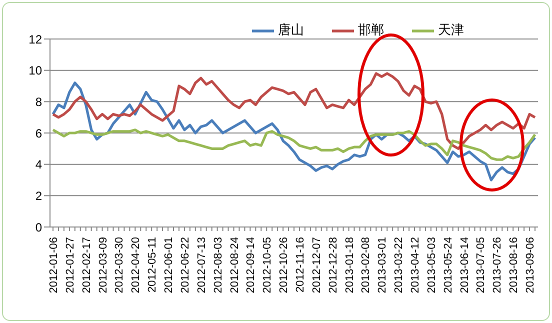 The width and height of the screenshot is (552, 323). I want to click on x-tick-label: 2012-03-30, so click(120, 265).